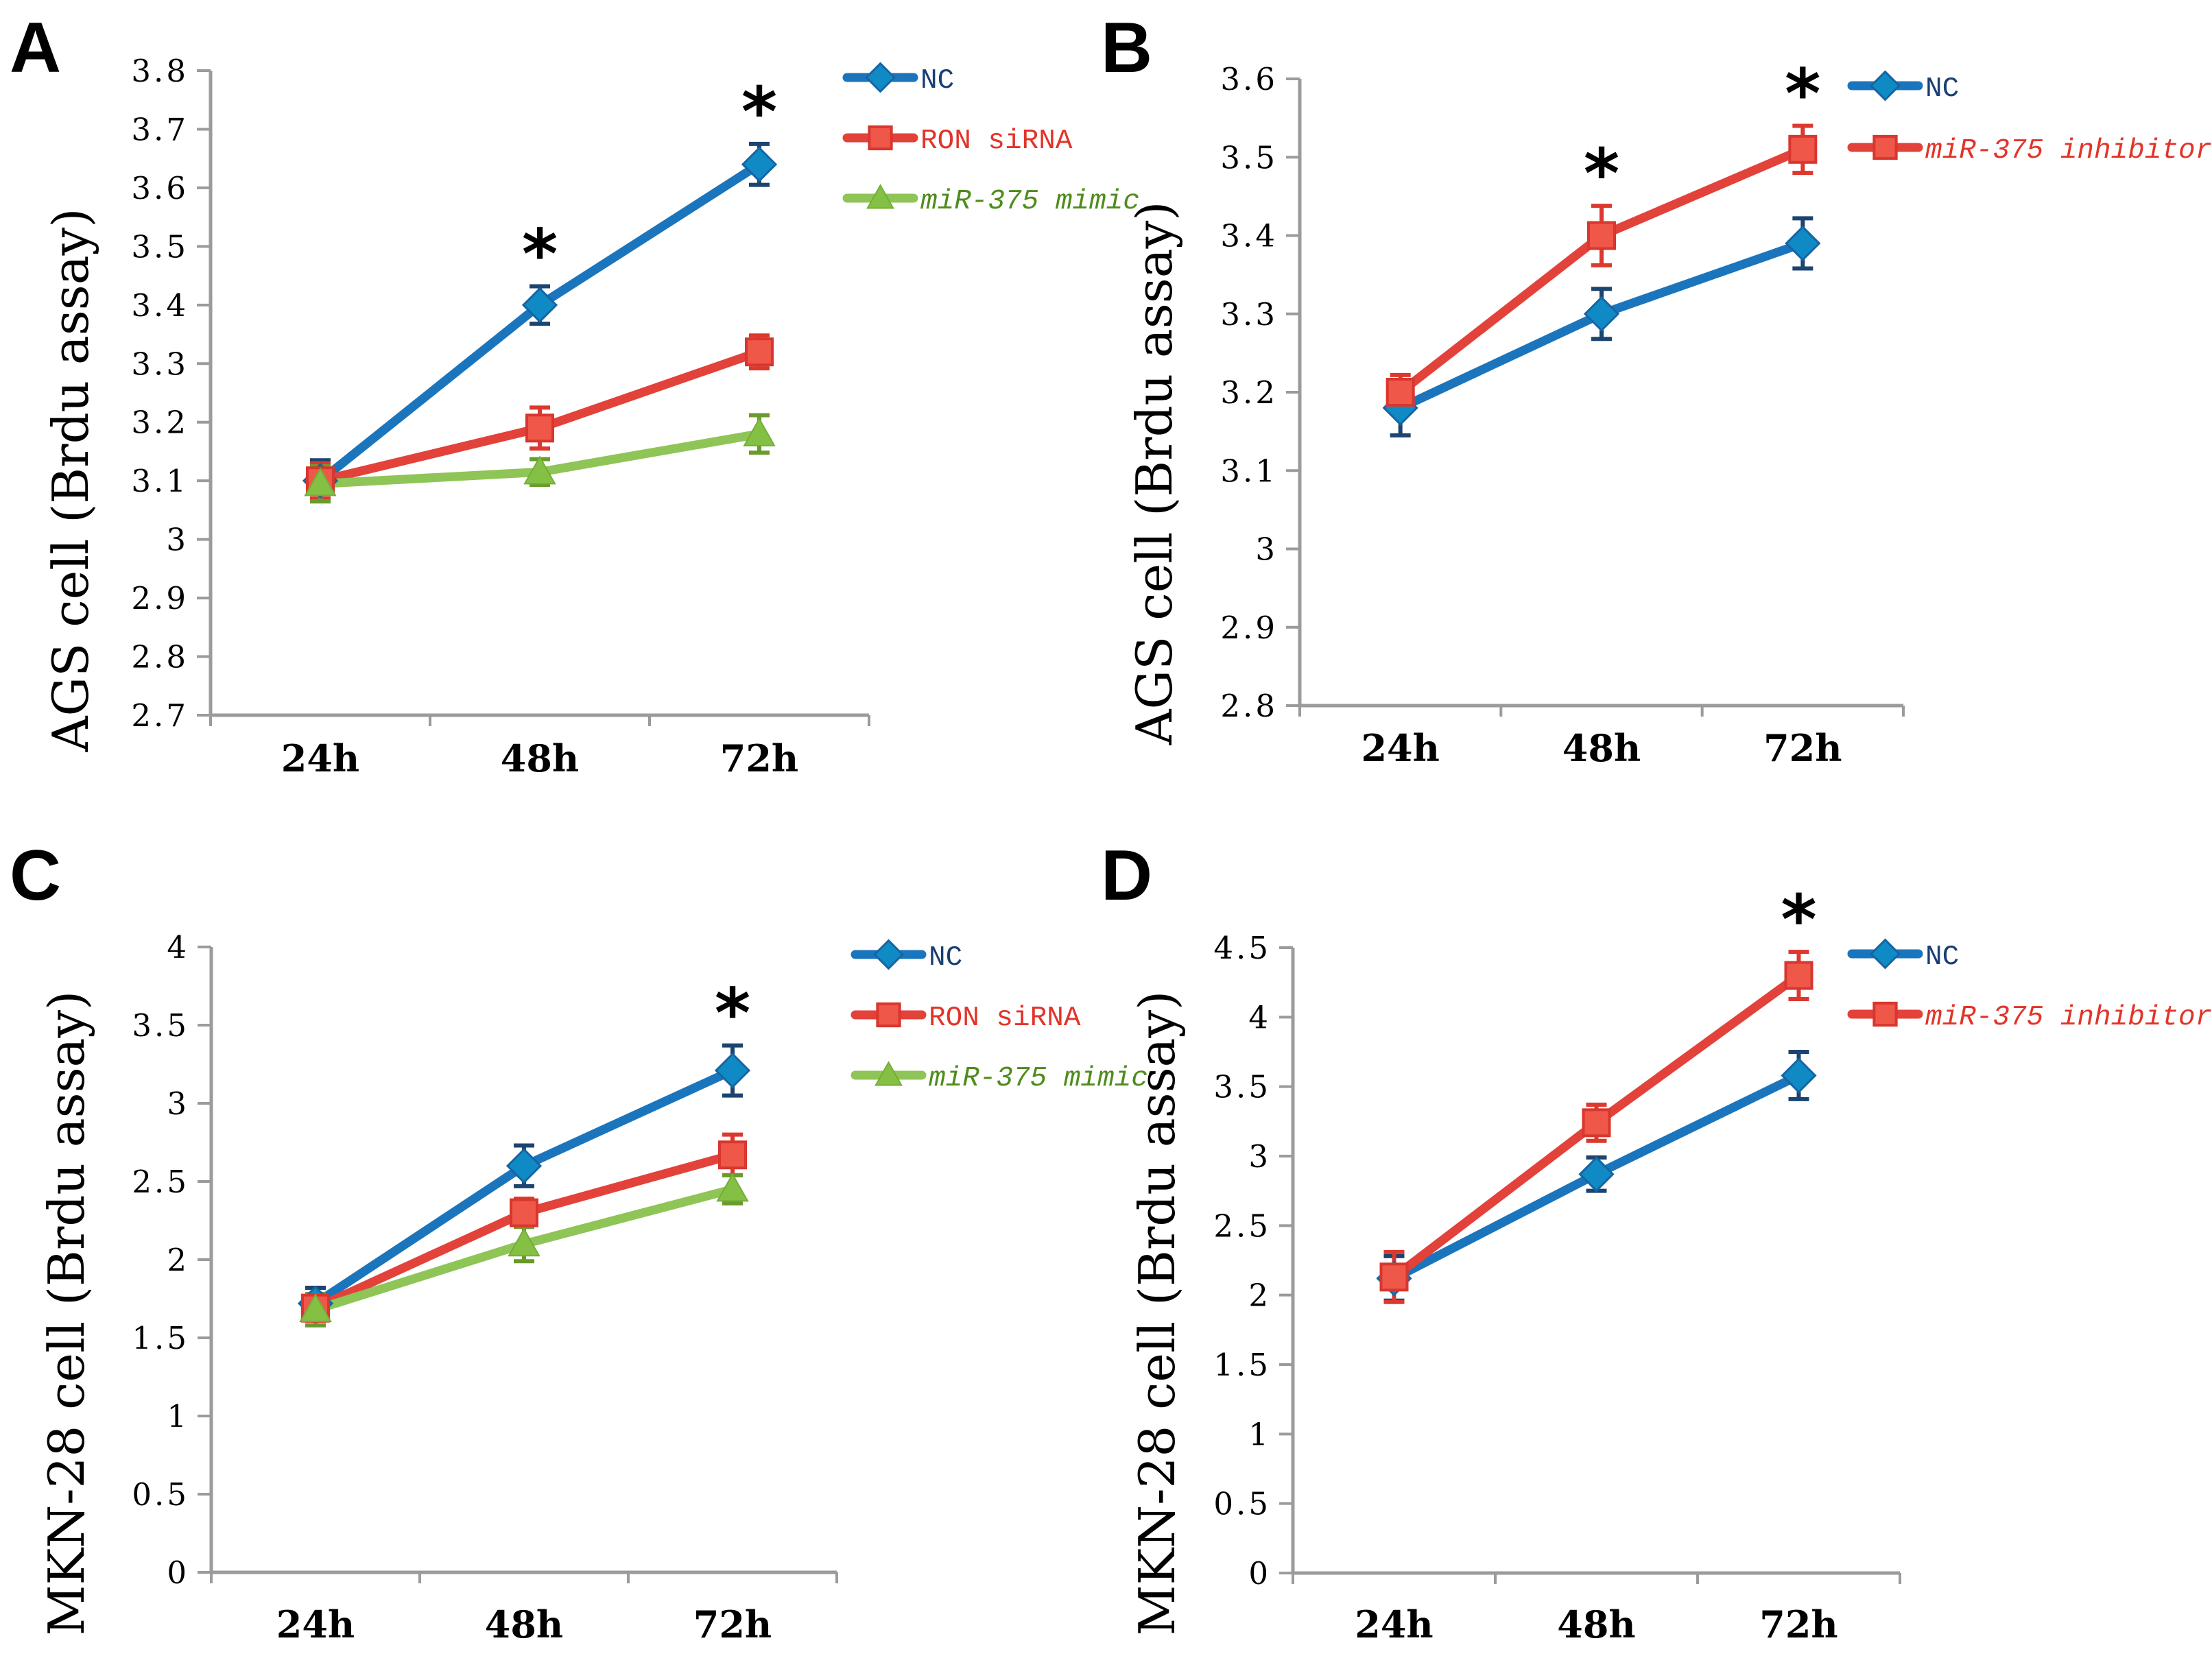  I want to click on panel-letter-A: A, so click(35, 48).